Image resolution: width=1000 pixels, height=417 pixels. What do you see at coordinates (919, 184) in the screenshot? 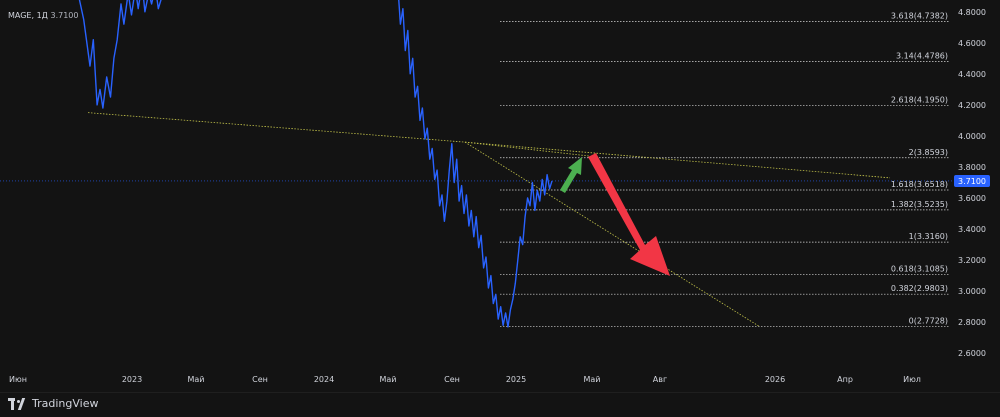
I see `fib-level-label: 1.618(3.6518)` at bounding box center [919, 184].